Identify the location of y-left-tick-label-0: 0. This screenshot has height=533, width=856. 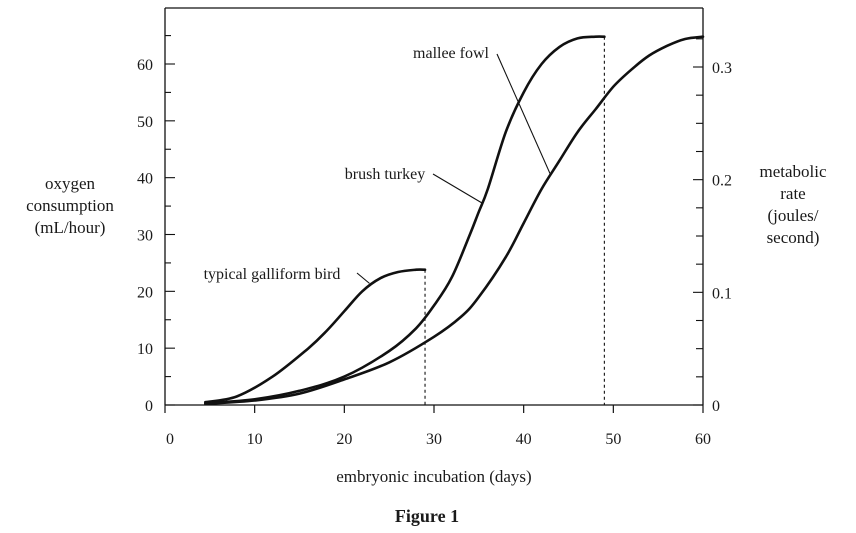
(149, 406).